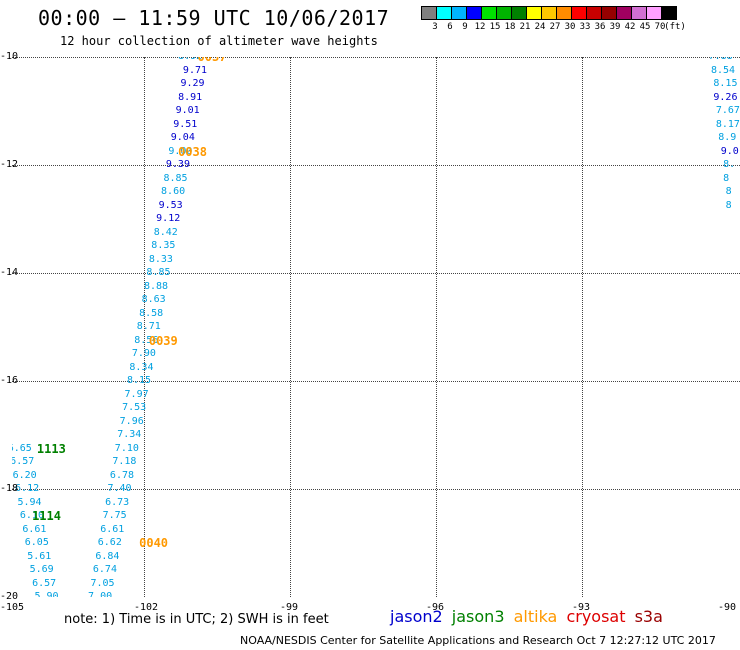 Image resolution: width=740 pixels, height=650 pixels. Describe the element at coordinates (510, 27) in the screenshot. I see `legend-label: 18` at that location.